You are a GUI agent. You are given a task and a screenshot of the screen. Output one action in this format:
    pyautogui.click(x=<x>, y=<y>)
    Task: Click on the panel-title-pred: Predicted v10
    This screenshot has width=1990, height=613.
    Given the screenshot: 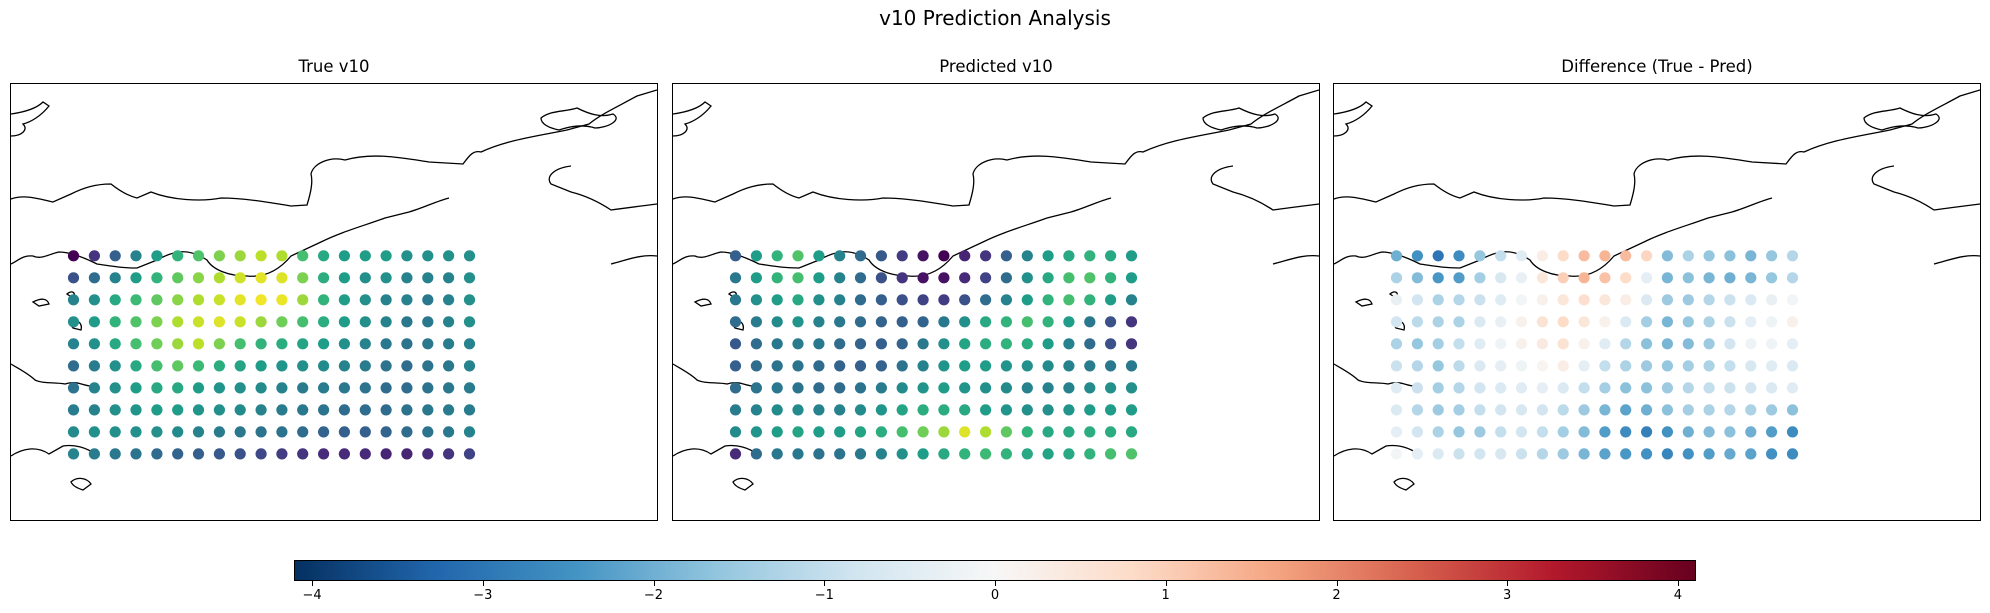 What is the action you would take?
    pyautogui.click(x=996, y=66)
    